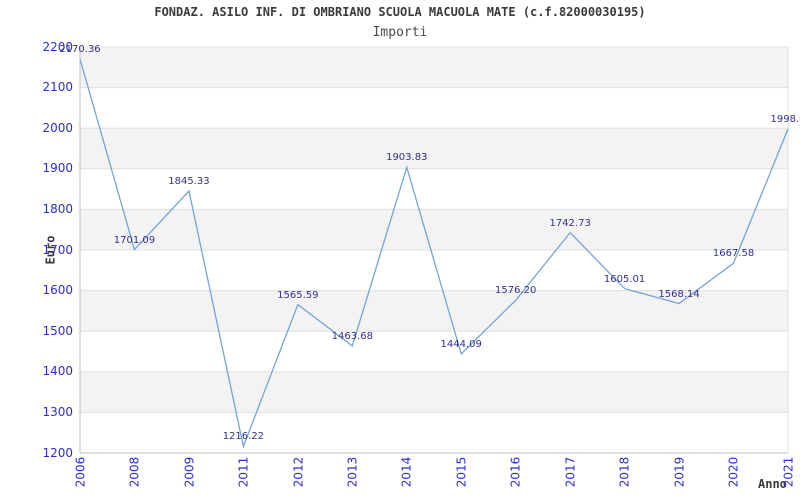 This screenshot has width=800, height=500. Describe the element at coordinates (624, 471) in the screenshot. I see `x-tick-label: 2018` at that location.